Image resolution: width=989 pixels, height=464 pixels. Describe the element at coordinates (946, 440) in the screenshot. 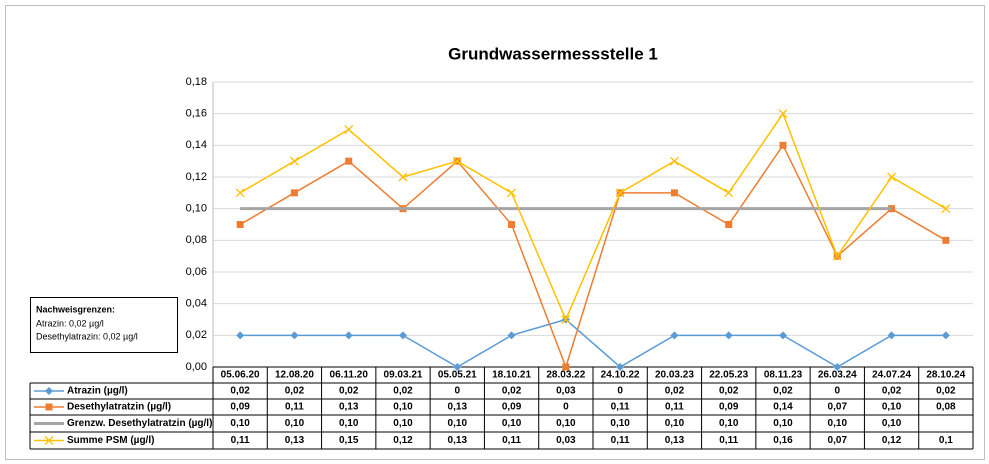

I see `data-label: 0,1` at that location.